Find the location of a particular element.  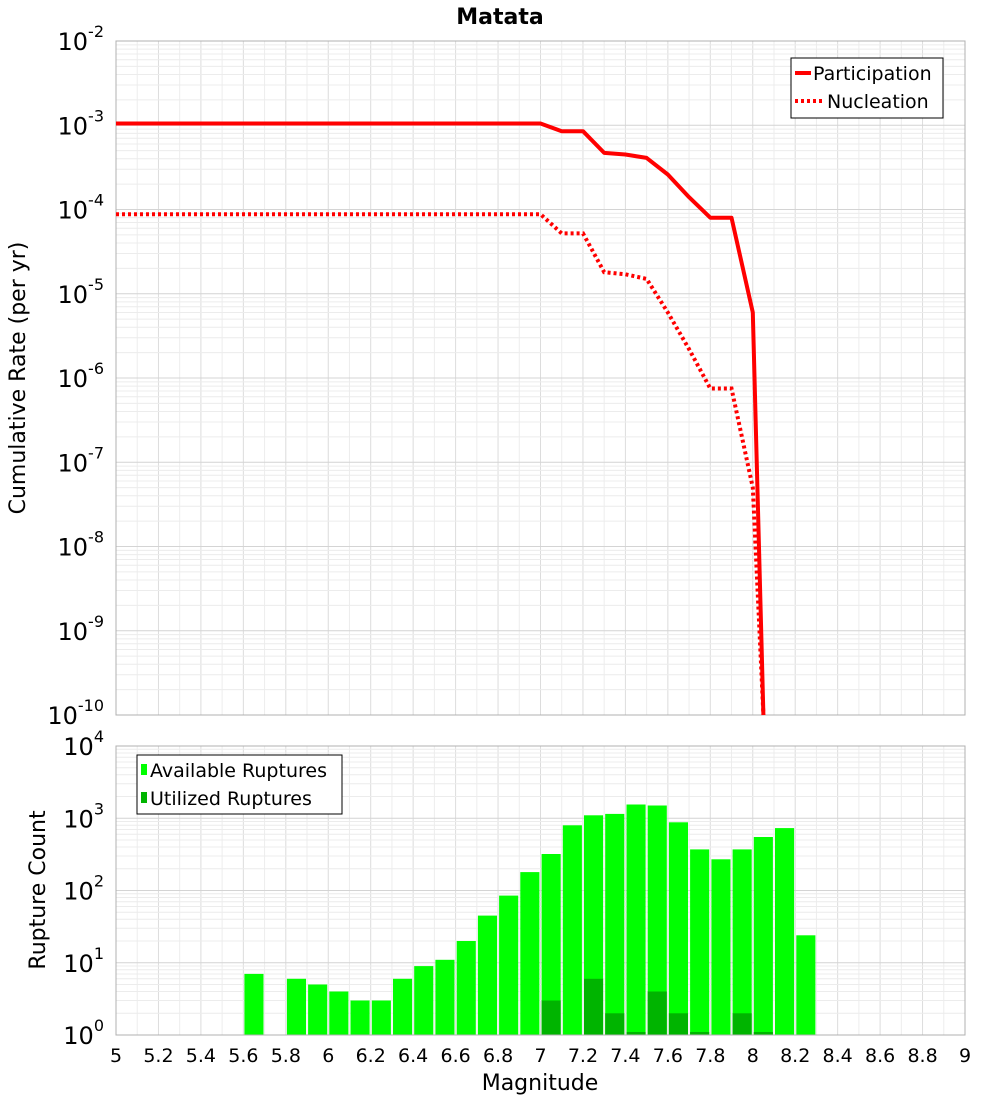

bottom-legend: Available Ruptures Utilized Ruptures is located at coordinates (239, 784).